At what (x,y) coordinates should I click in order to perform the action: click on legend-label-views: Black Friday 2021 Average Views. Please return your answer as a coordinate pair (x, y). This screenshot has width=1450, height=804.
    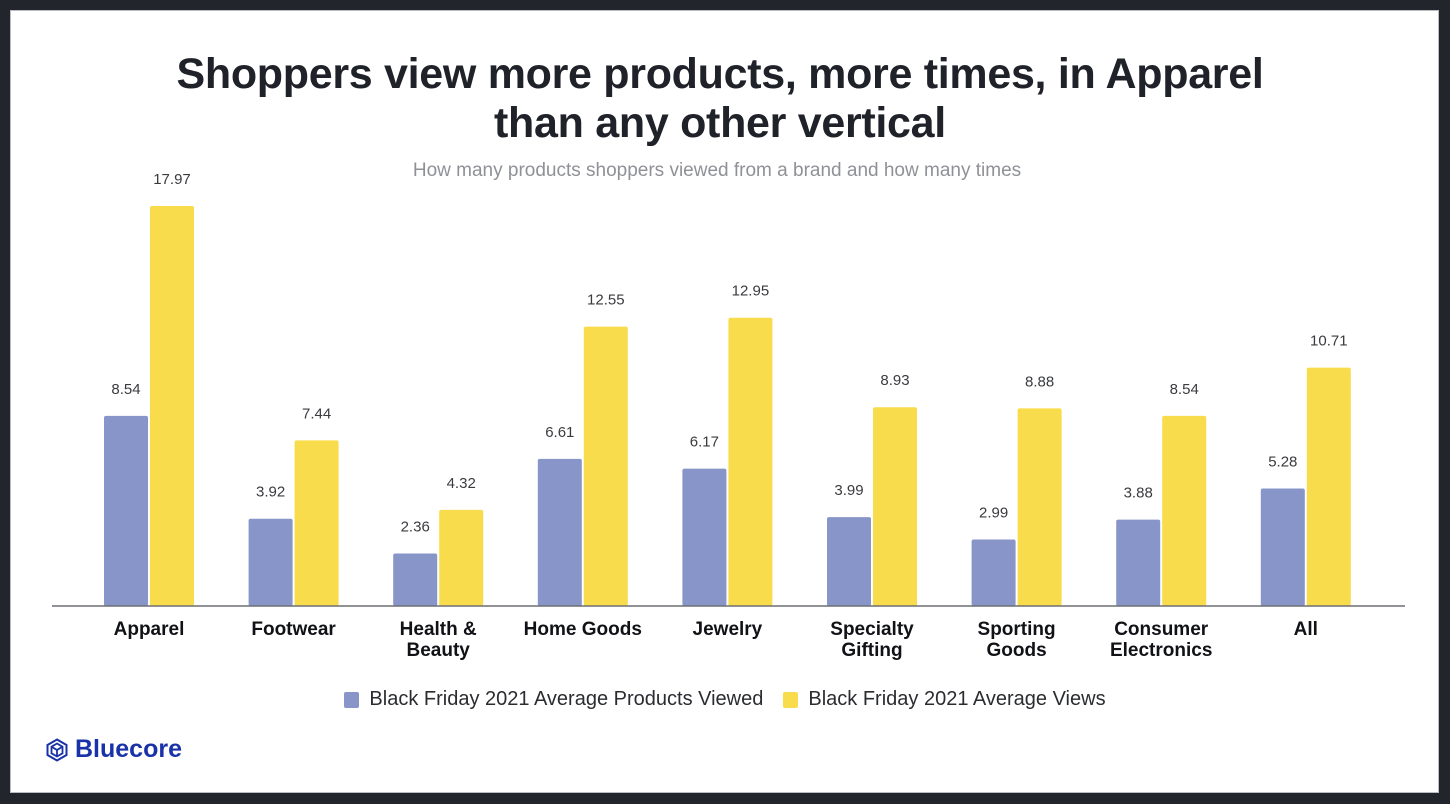
    Looking at the image, I should click on (957, 699).